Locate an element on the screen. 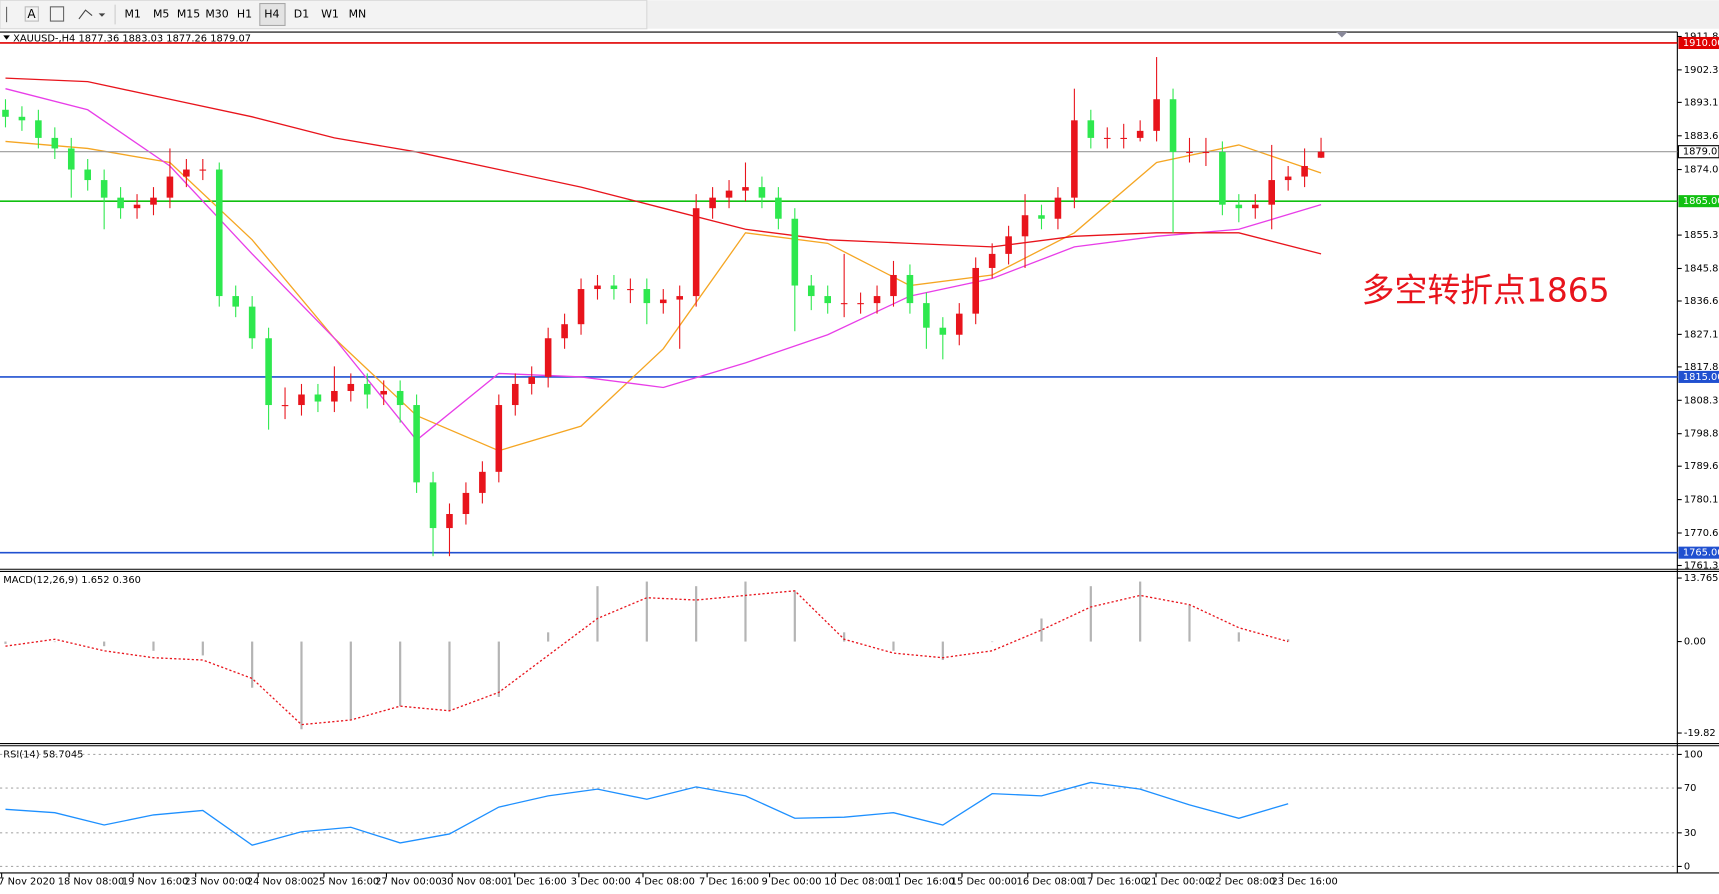 The width and height of the screenshot is (1719, 894). level-label: 1865.00 is located at coordinates (1701, 201).